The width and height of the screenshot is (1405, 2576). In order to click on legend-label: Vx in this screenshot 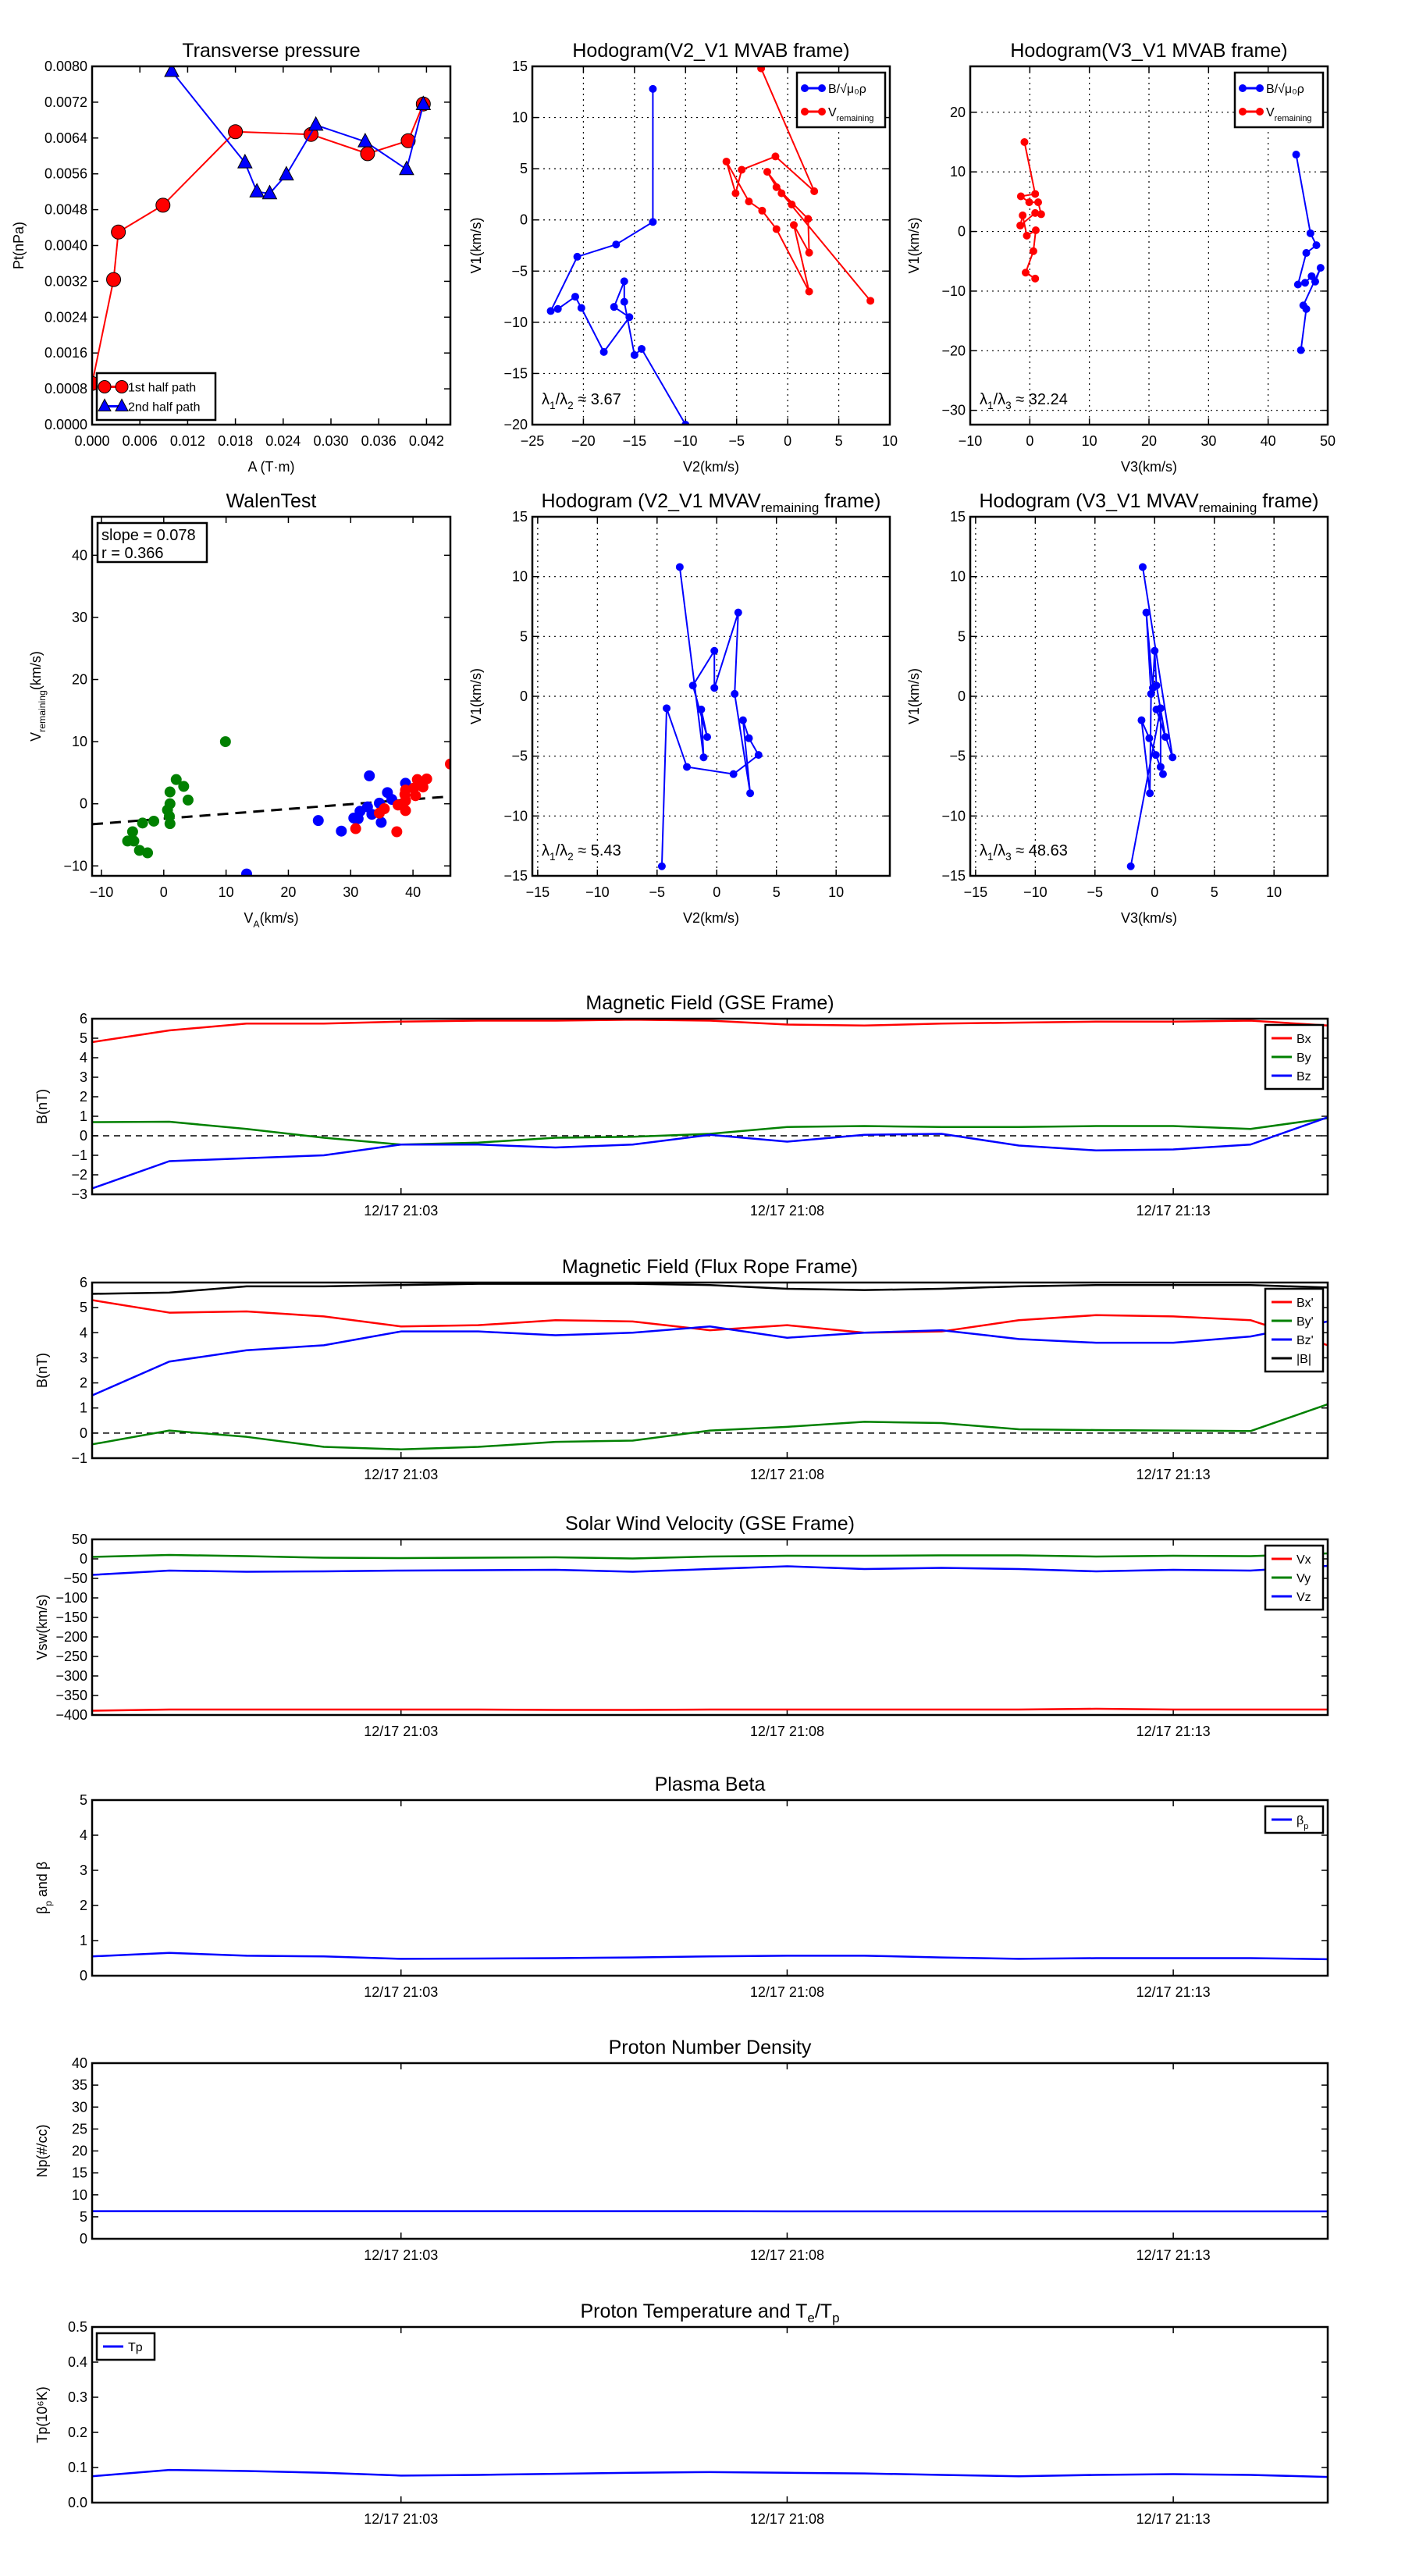, I will do `click(1304, 1560)`.